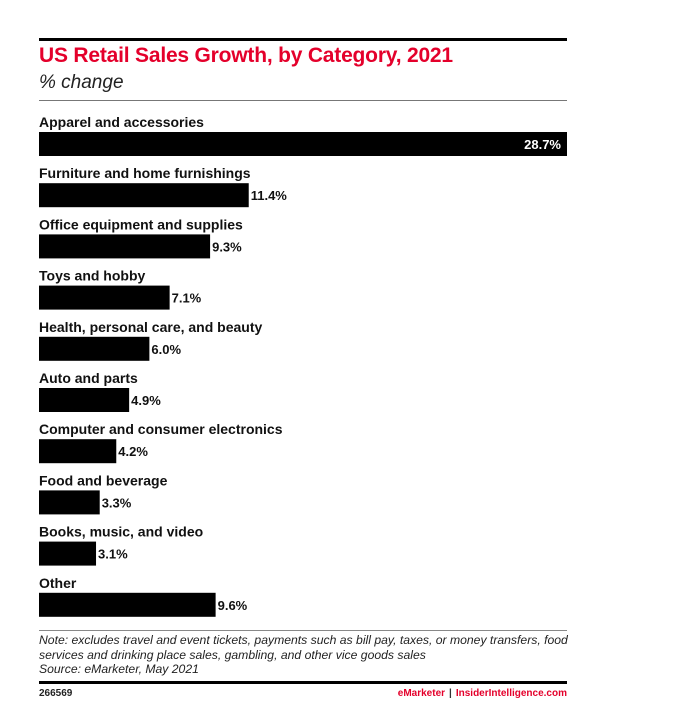 Image resolution: width=692 pixels, height=724 pixels. I want to click on bottom-rule, so click(303, 682).